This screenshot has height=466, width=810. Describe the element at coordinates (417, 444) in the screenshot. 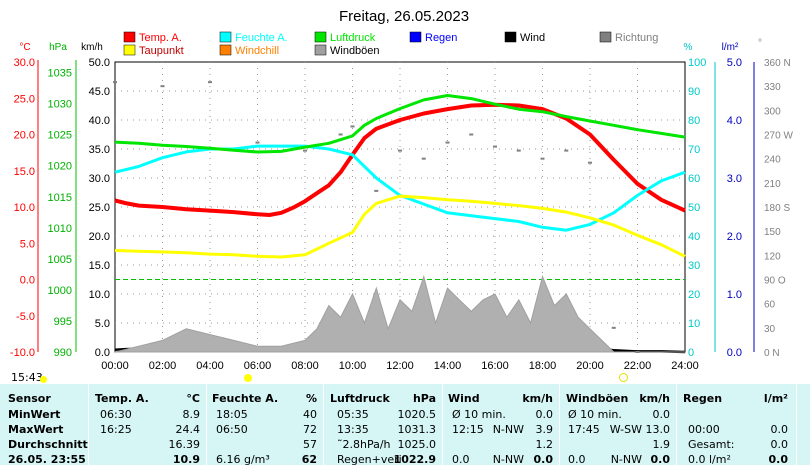

I see `cell-pressure-value: 1025.0` at that location.